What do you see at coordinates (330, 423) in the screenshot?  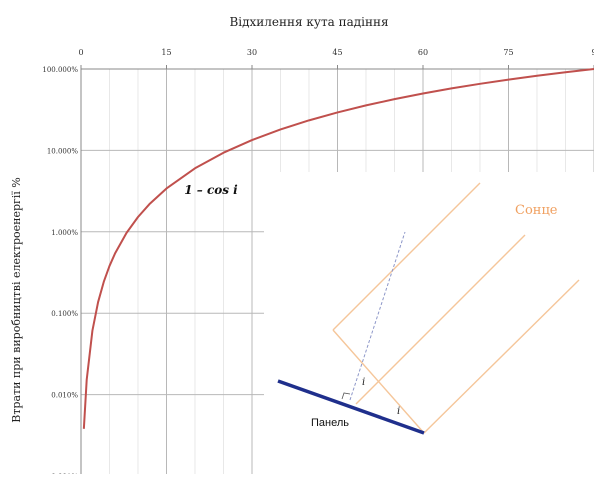 I see `panel-label: Панель` at bounding box center [330, 423].